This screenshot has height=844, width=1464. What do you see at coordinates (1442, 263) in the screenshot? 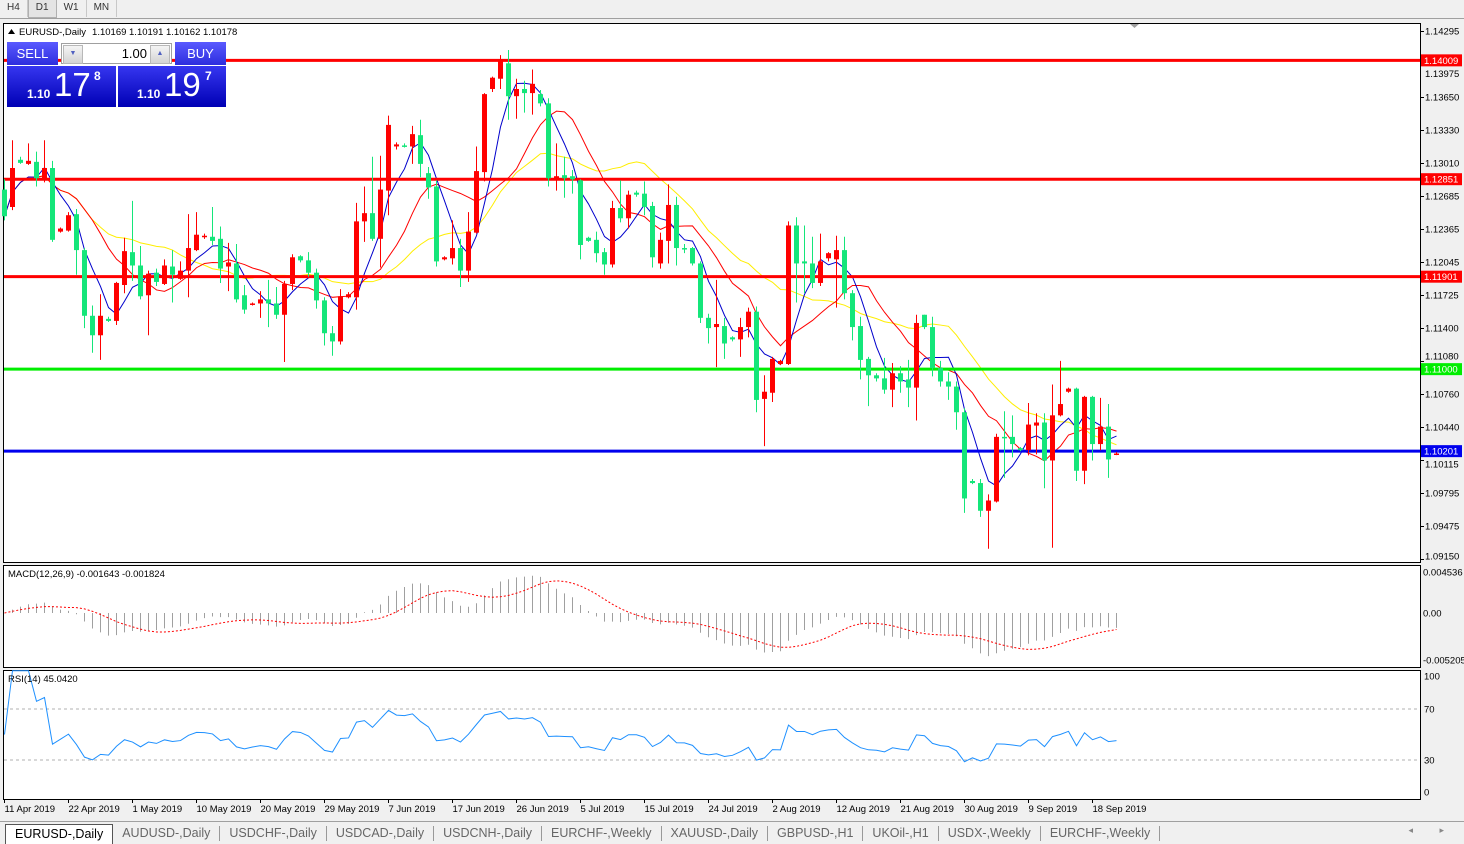
I see `price-axis-label: 1.12045` at bounding box center [1442, 263].